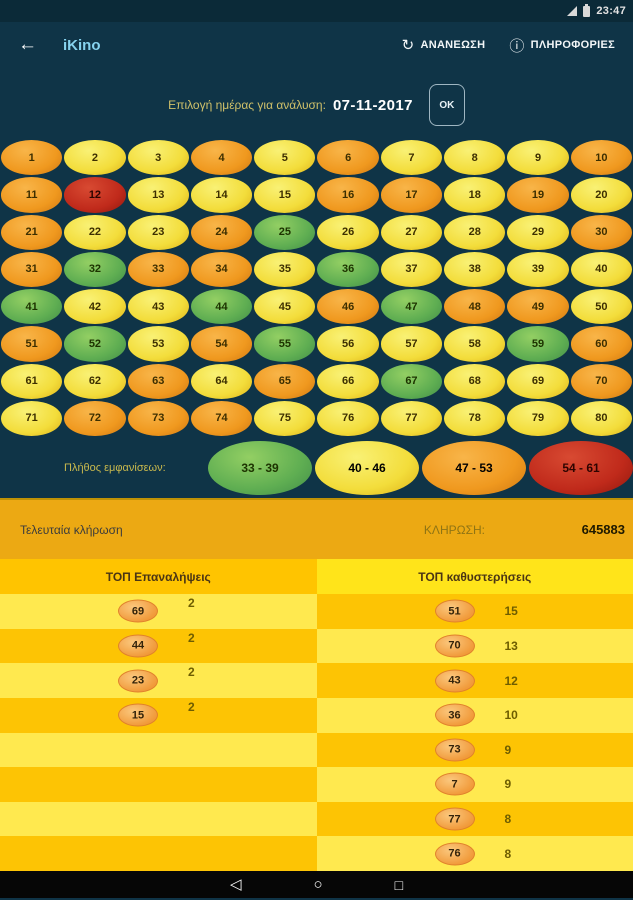 This screenshot has height=900, width=633. I want to click on grid-number-oval-74: 74, so click(221, 418).